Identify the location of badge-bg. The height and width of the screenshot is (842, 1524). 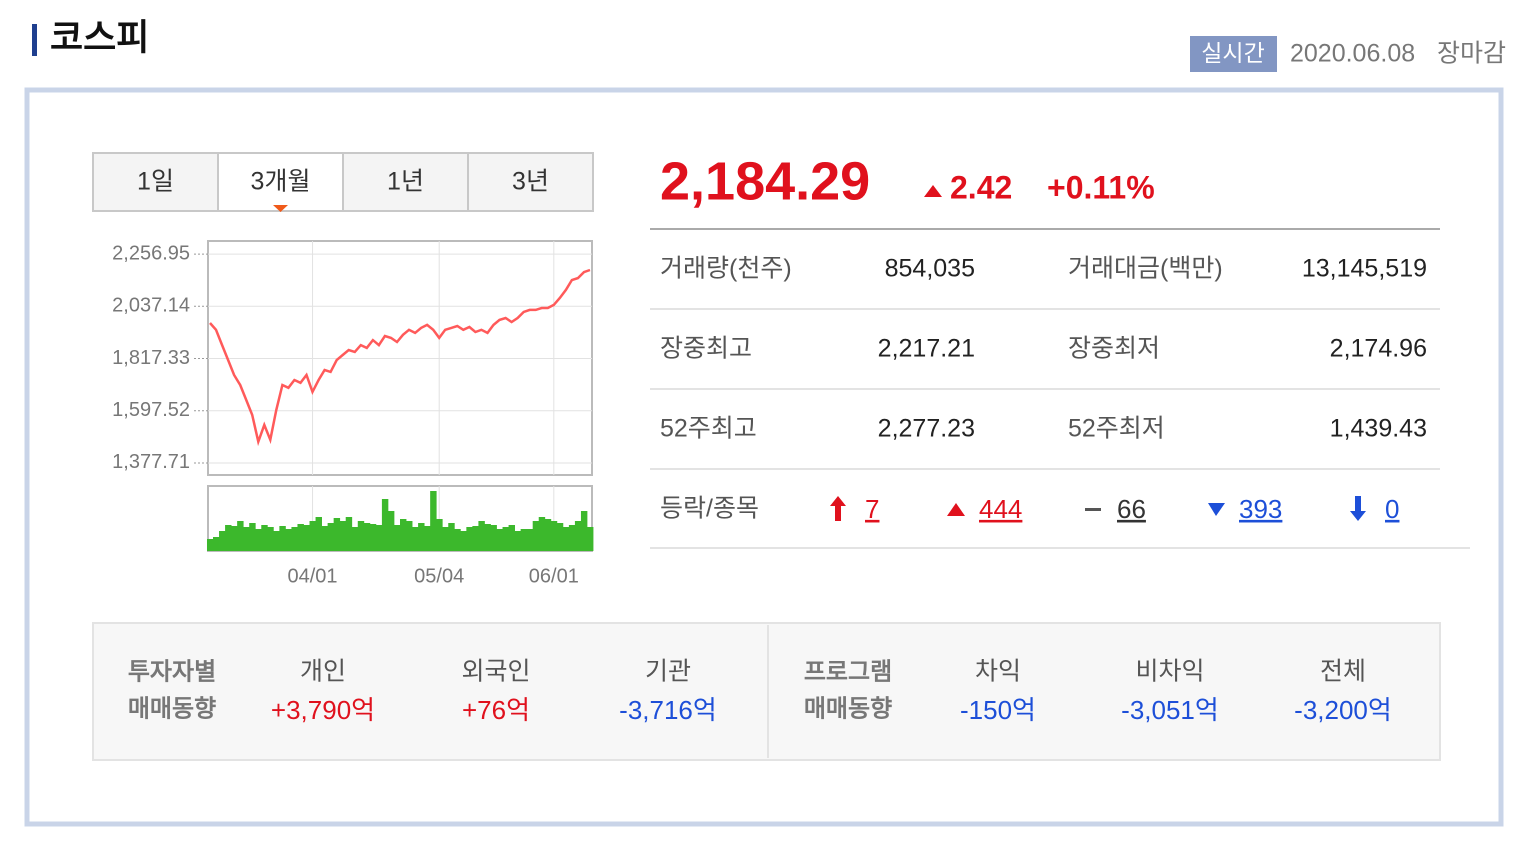
(1233, 54).